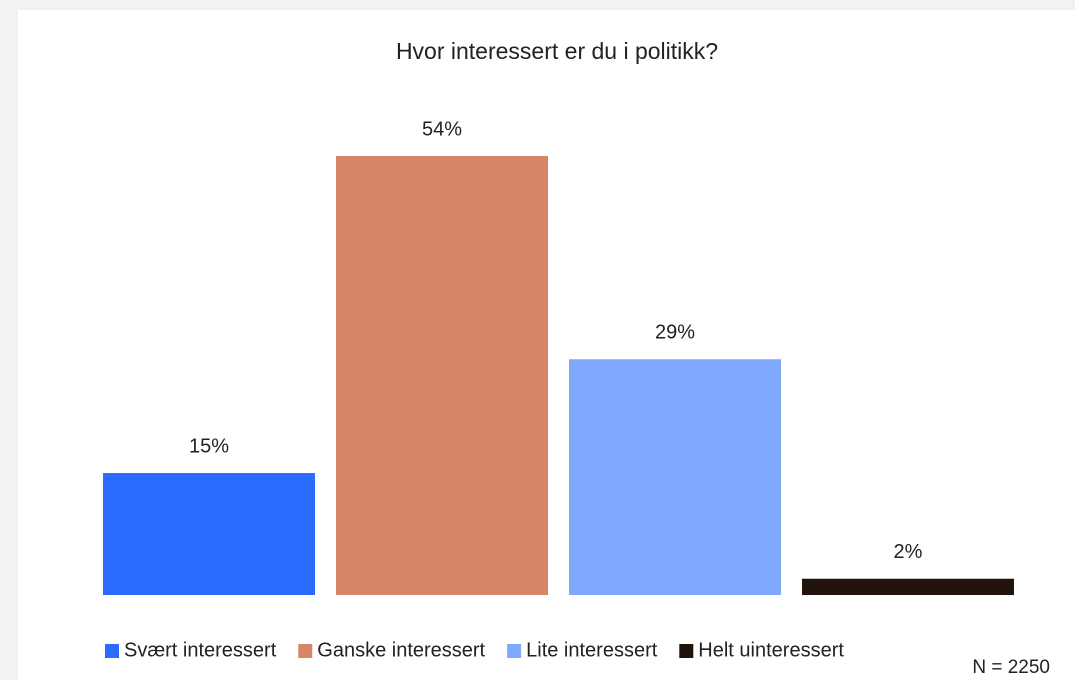  What do you see at coordinates (557, 51) in the screenshot?
I see `chart-title: Hvor interessert er du i politikk?` at bounding box center [557, 51].